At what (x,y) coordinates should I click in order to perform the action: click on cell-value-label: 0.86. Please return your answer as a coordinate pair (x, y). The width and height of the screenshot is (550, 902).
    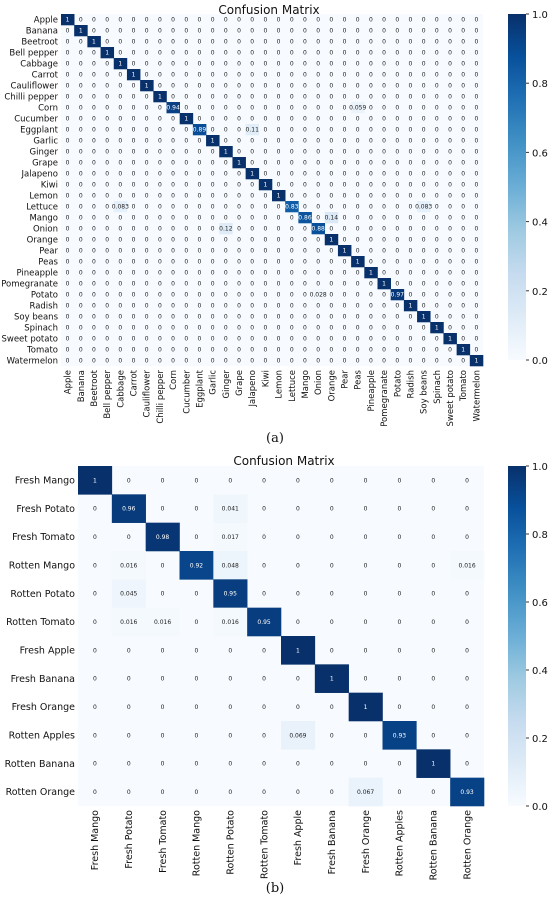
    Looking at the image, I should click on (305, 218).